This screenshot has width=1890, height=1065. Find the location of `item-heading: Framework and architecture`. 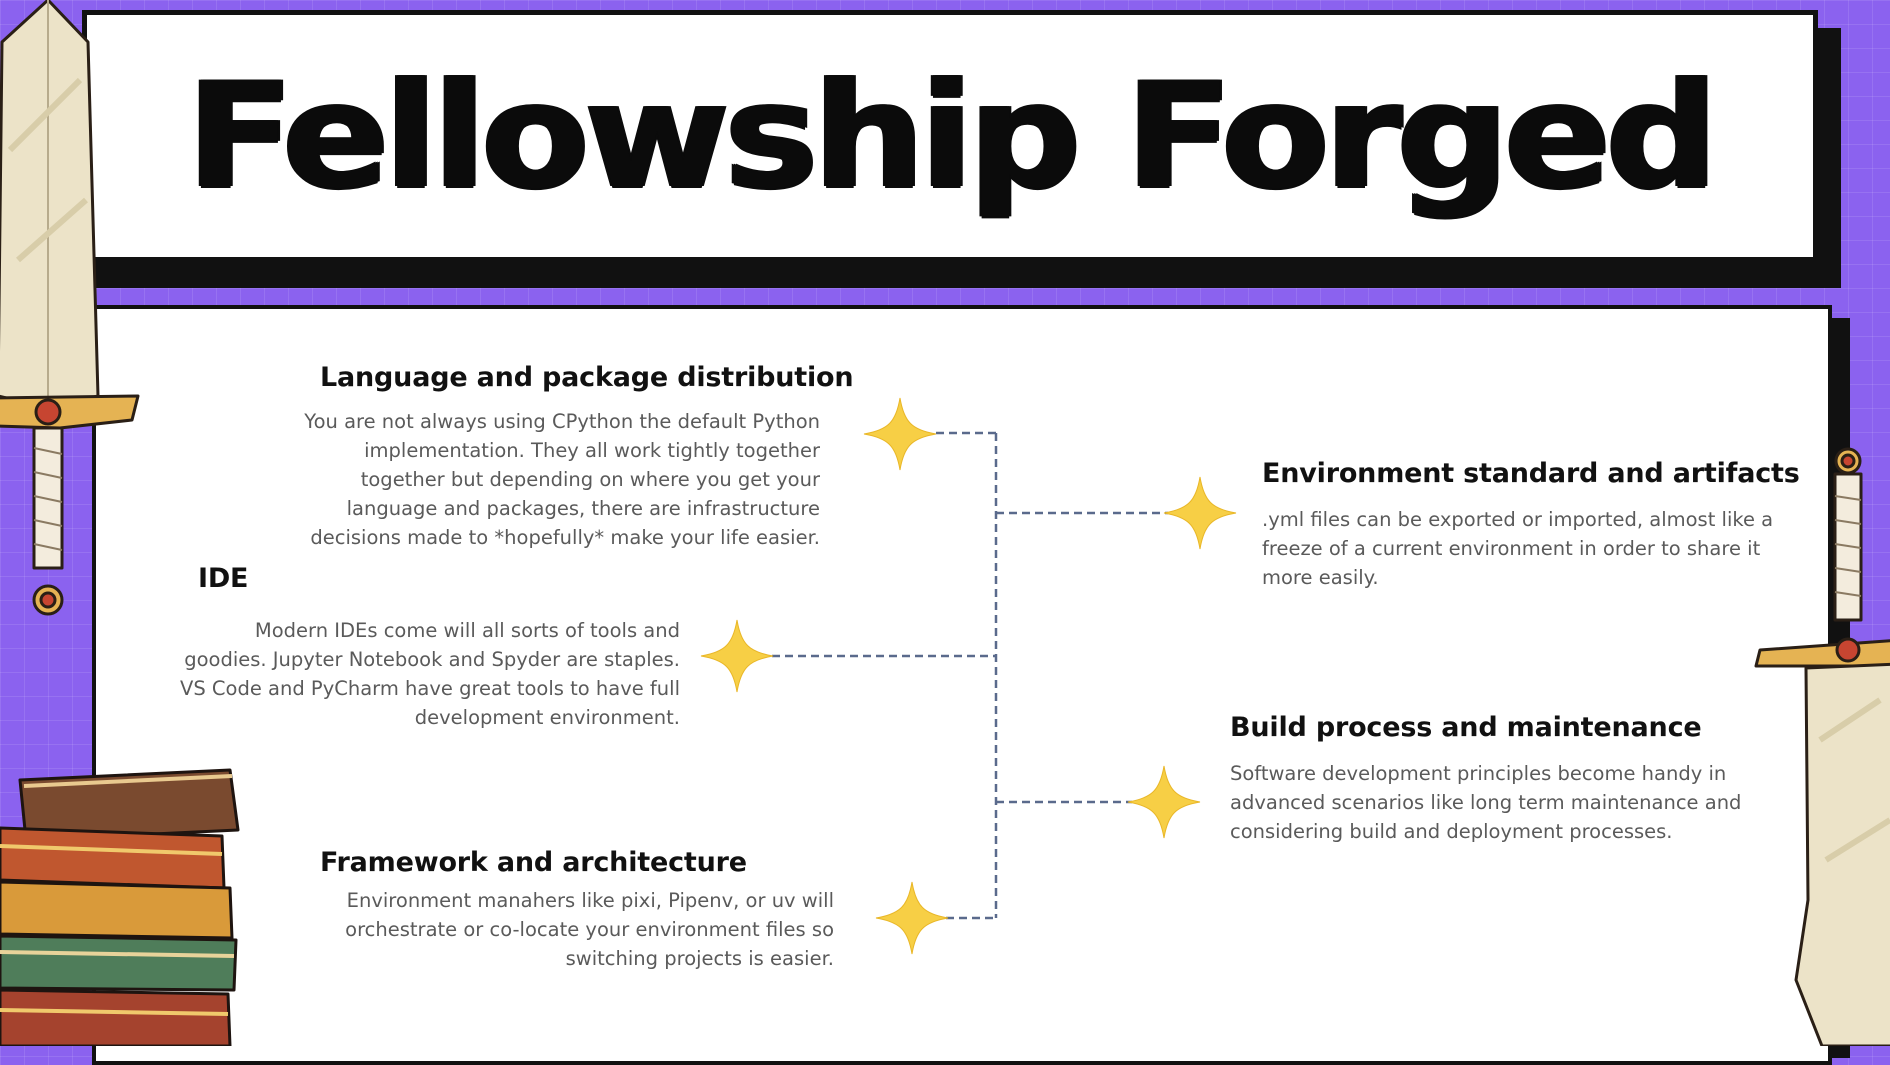

item-heading: Framework and architecture is located at coordinates (533, 862).